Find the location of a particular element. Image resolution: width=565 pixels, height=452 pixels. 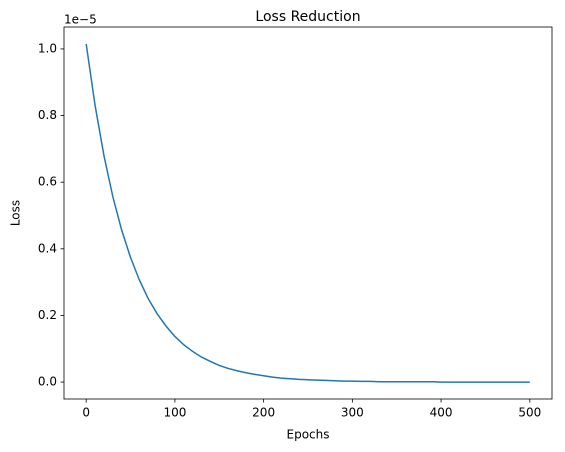

y-tick-label: 0.6 is located at coordinates (47, 182).